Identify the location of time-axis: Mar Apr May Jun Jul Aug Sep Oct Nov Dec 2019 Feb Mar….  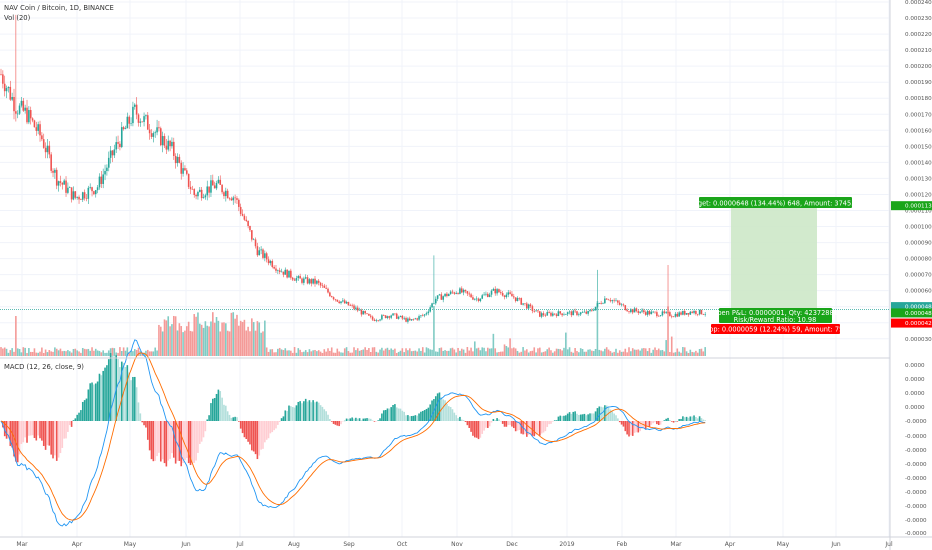
(454, 544).